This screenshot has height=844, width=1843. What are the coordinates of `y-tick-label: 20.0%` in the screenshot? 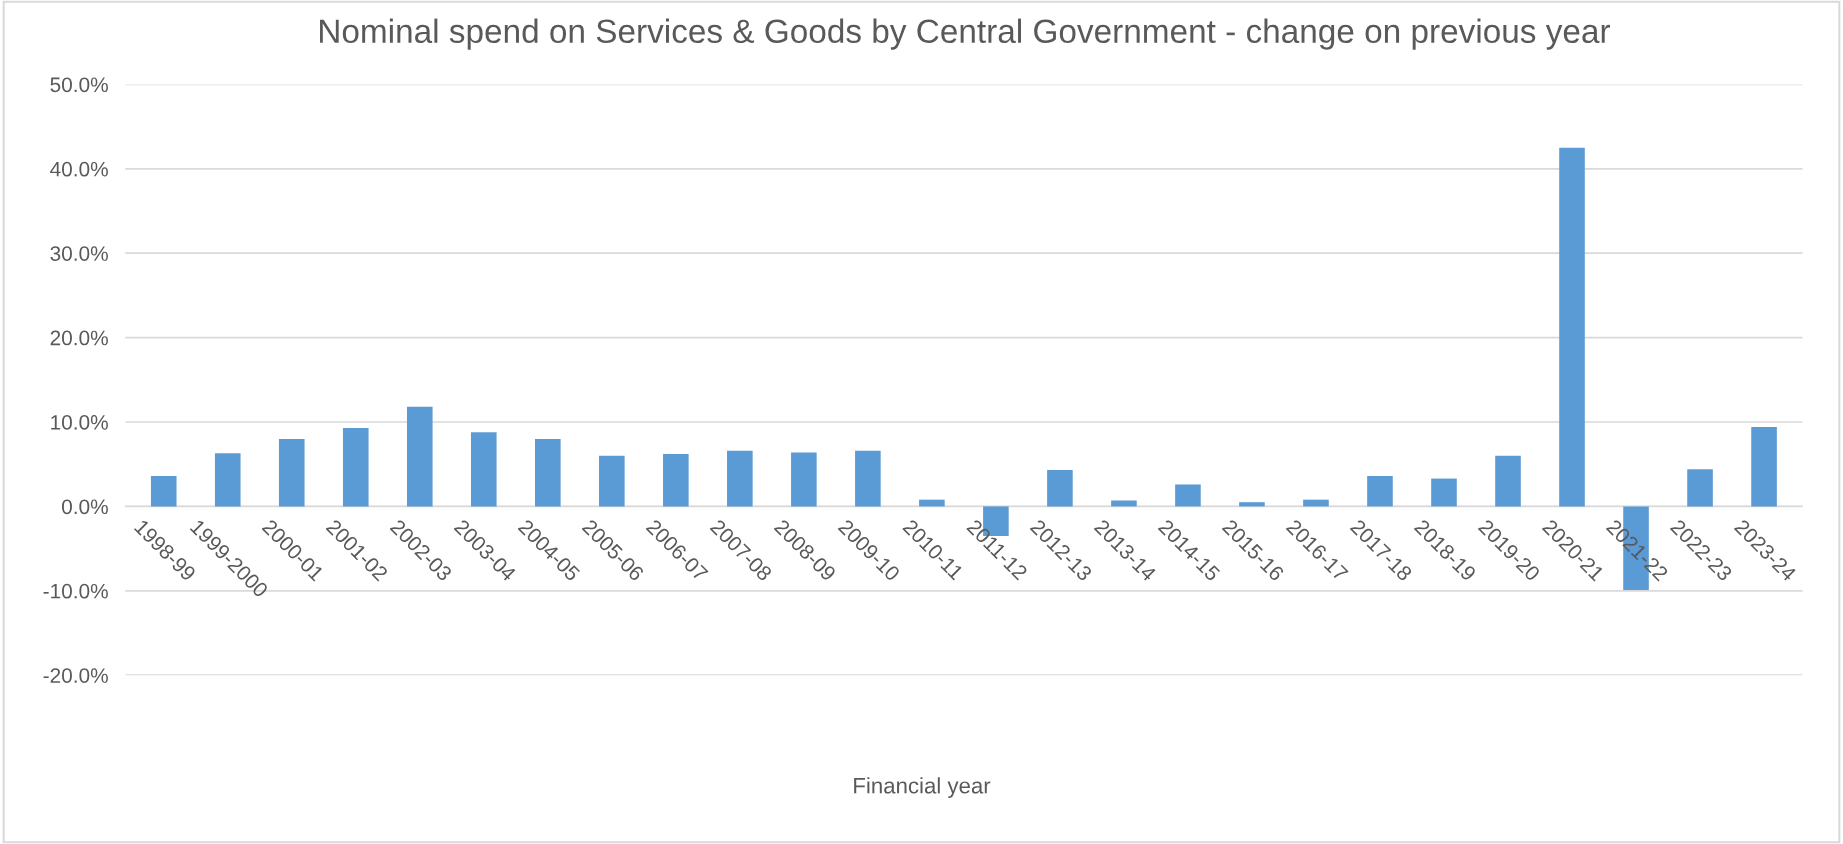 It's located at (79, 338).